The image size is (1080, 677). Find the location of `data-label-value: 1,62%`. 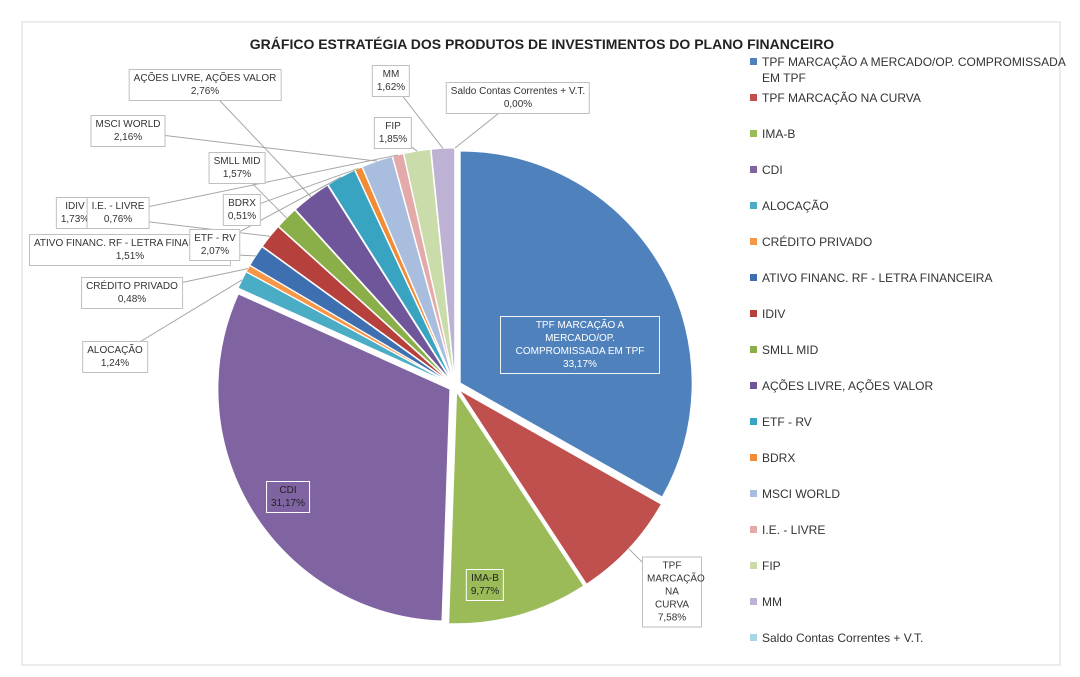

data-label-value: 1,62% is located at coordinates (391, 87).